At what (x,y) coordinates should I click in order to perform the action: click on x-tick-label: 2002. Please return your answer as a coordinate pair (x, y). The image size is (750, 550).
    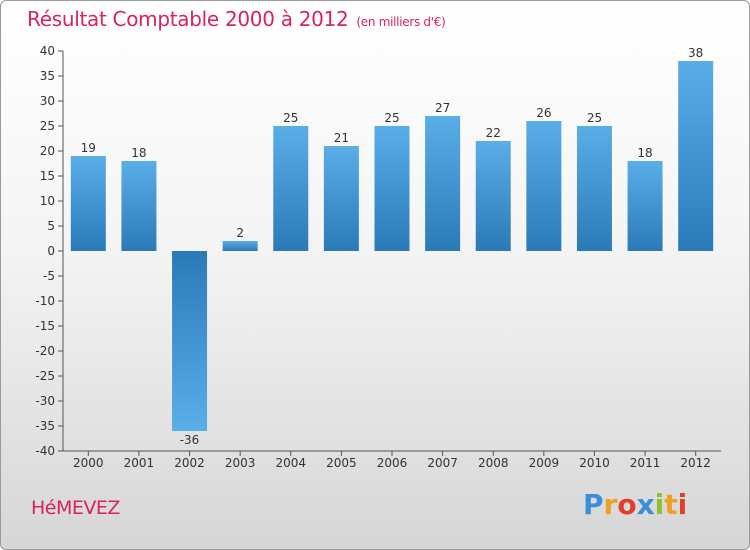
    Looking at the image, I should click on (189, 463).